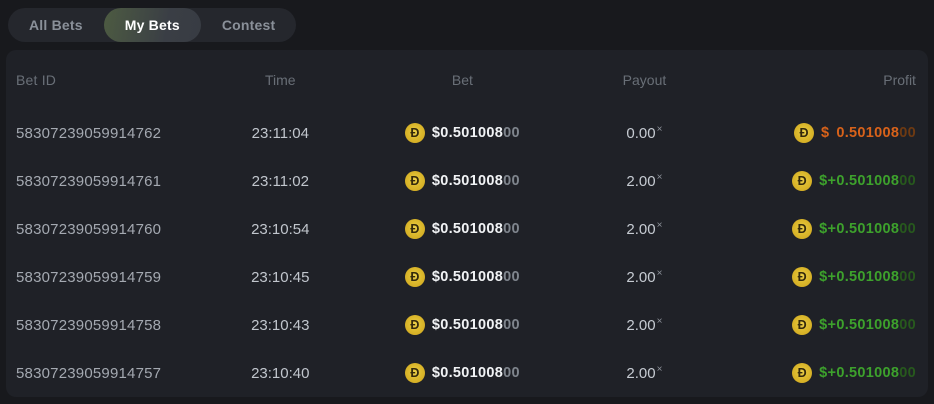  What do you see at coordinates (280, 325) in the screenshot?
I see `bet-time: 23:10:43` at bounding box center [280, 325].